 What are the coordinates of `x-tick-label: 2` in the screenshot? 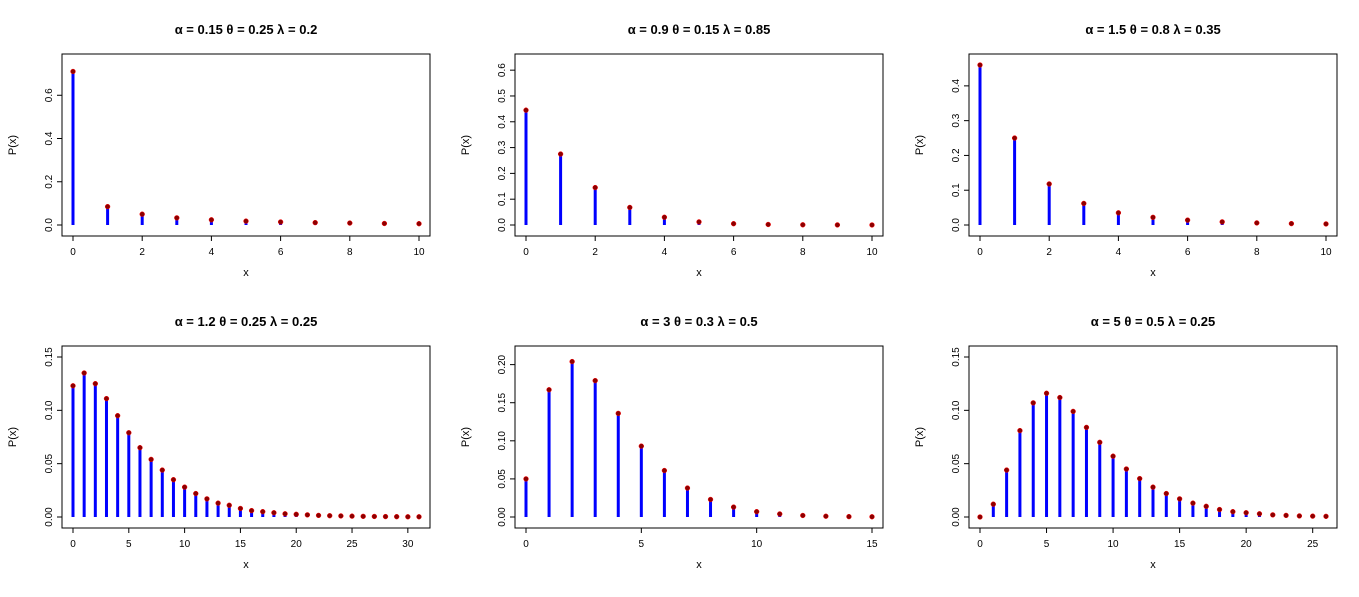 It's located at (142, 252).